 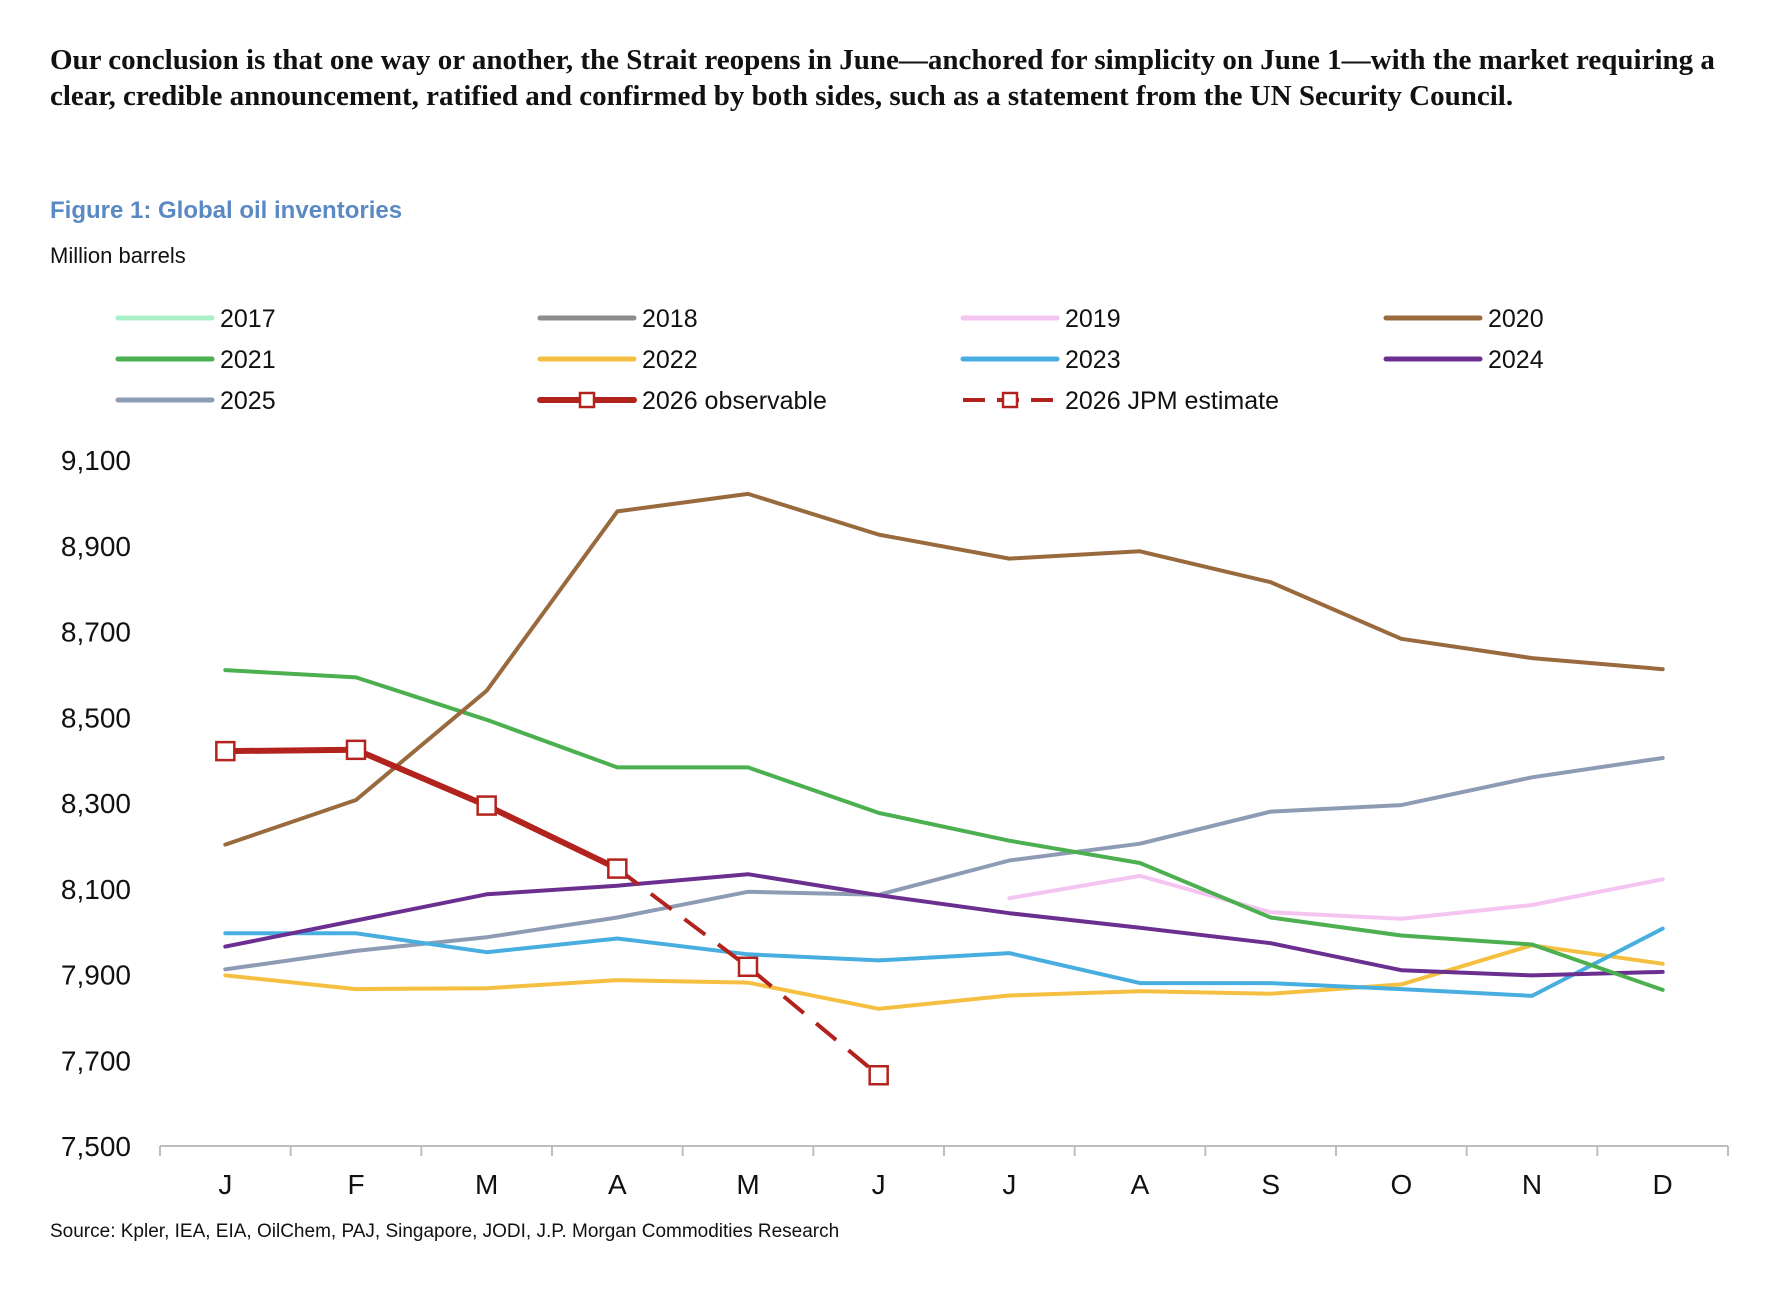 What do you see at coordinates (96, 632) in the screenshot?
I see `y-tick-label: 8,700` at bounding box center [96, 632].